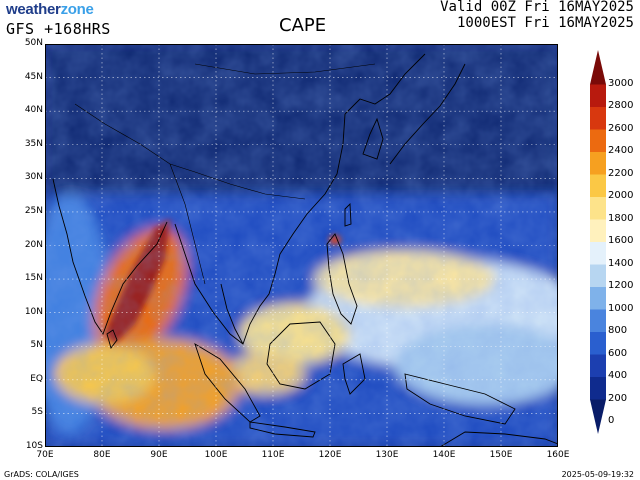  I want to click on color-scale-label: 200, so click(618, 398).